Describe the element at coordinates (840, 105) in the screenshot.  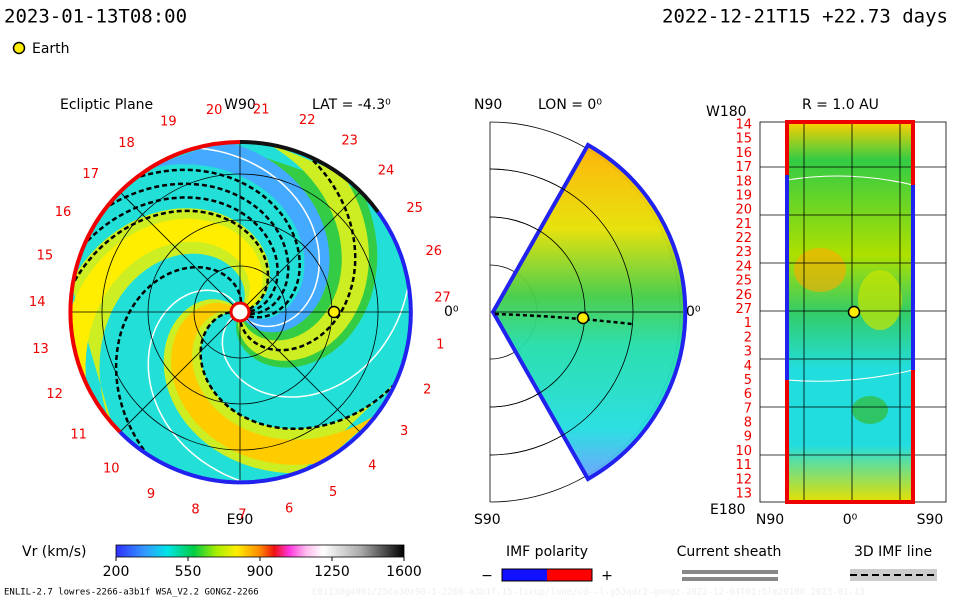
I see `radial-r: R = 1.0 AU` at that location.